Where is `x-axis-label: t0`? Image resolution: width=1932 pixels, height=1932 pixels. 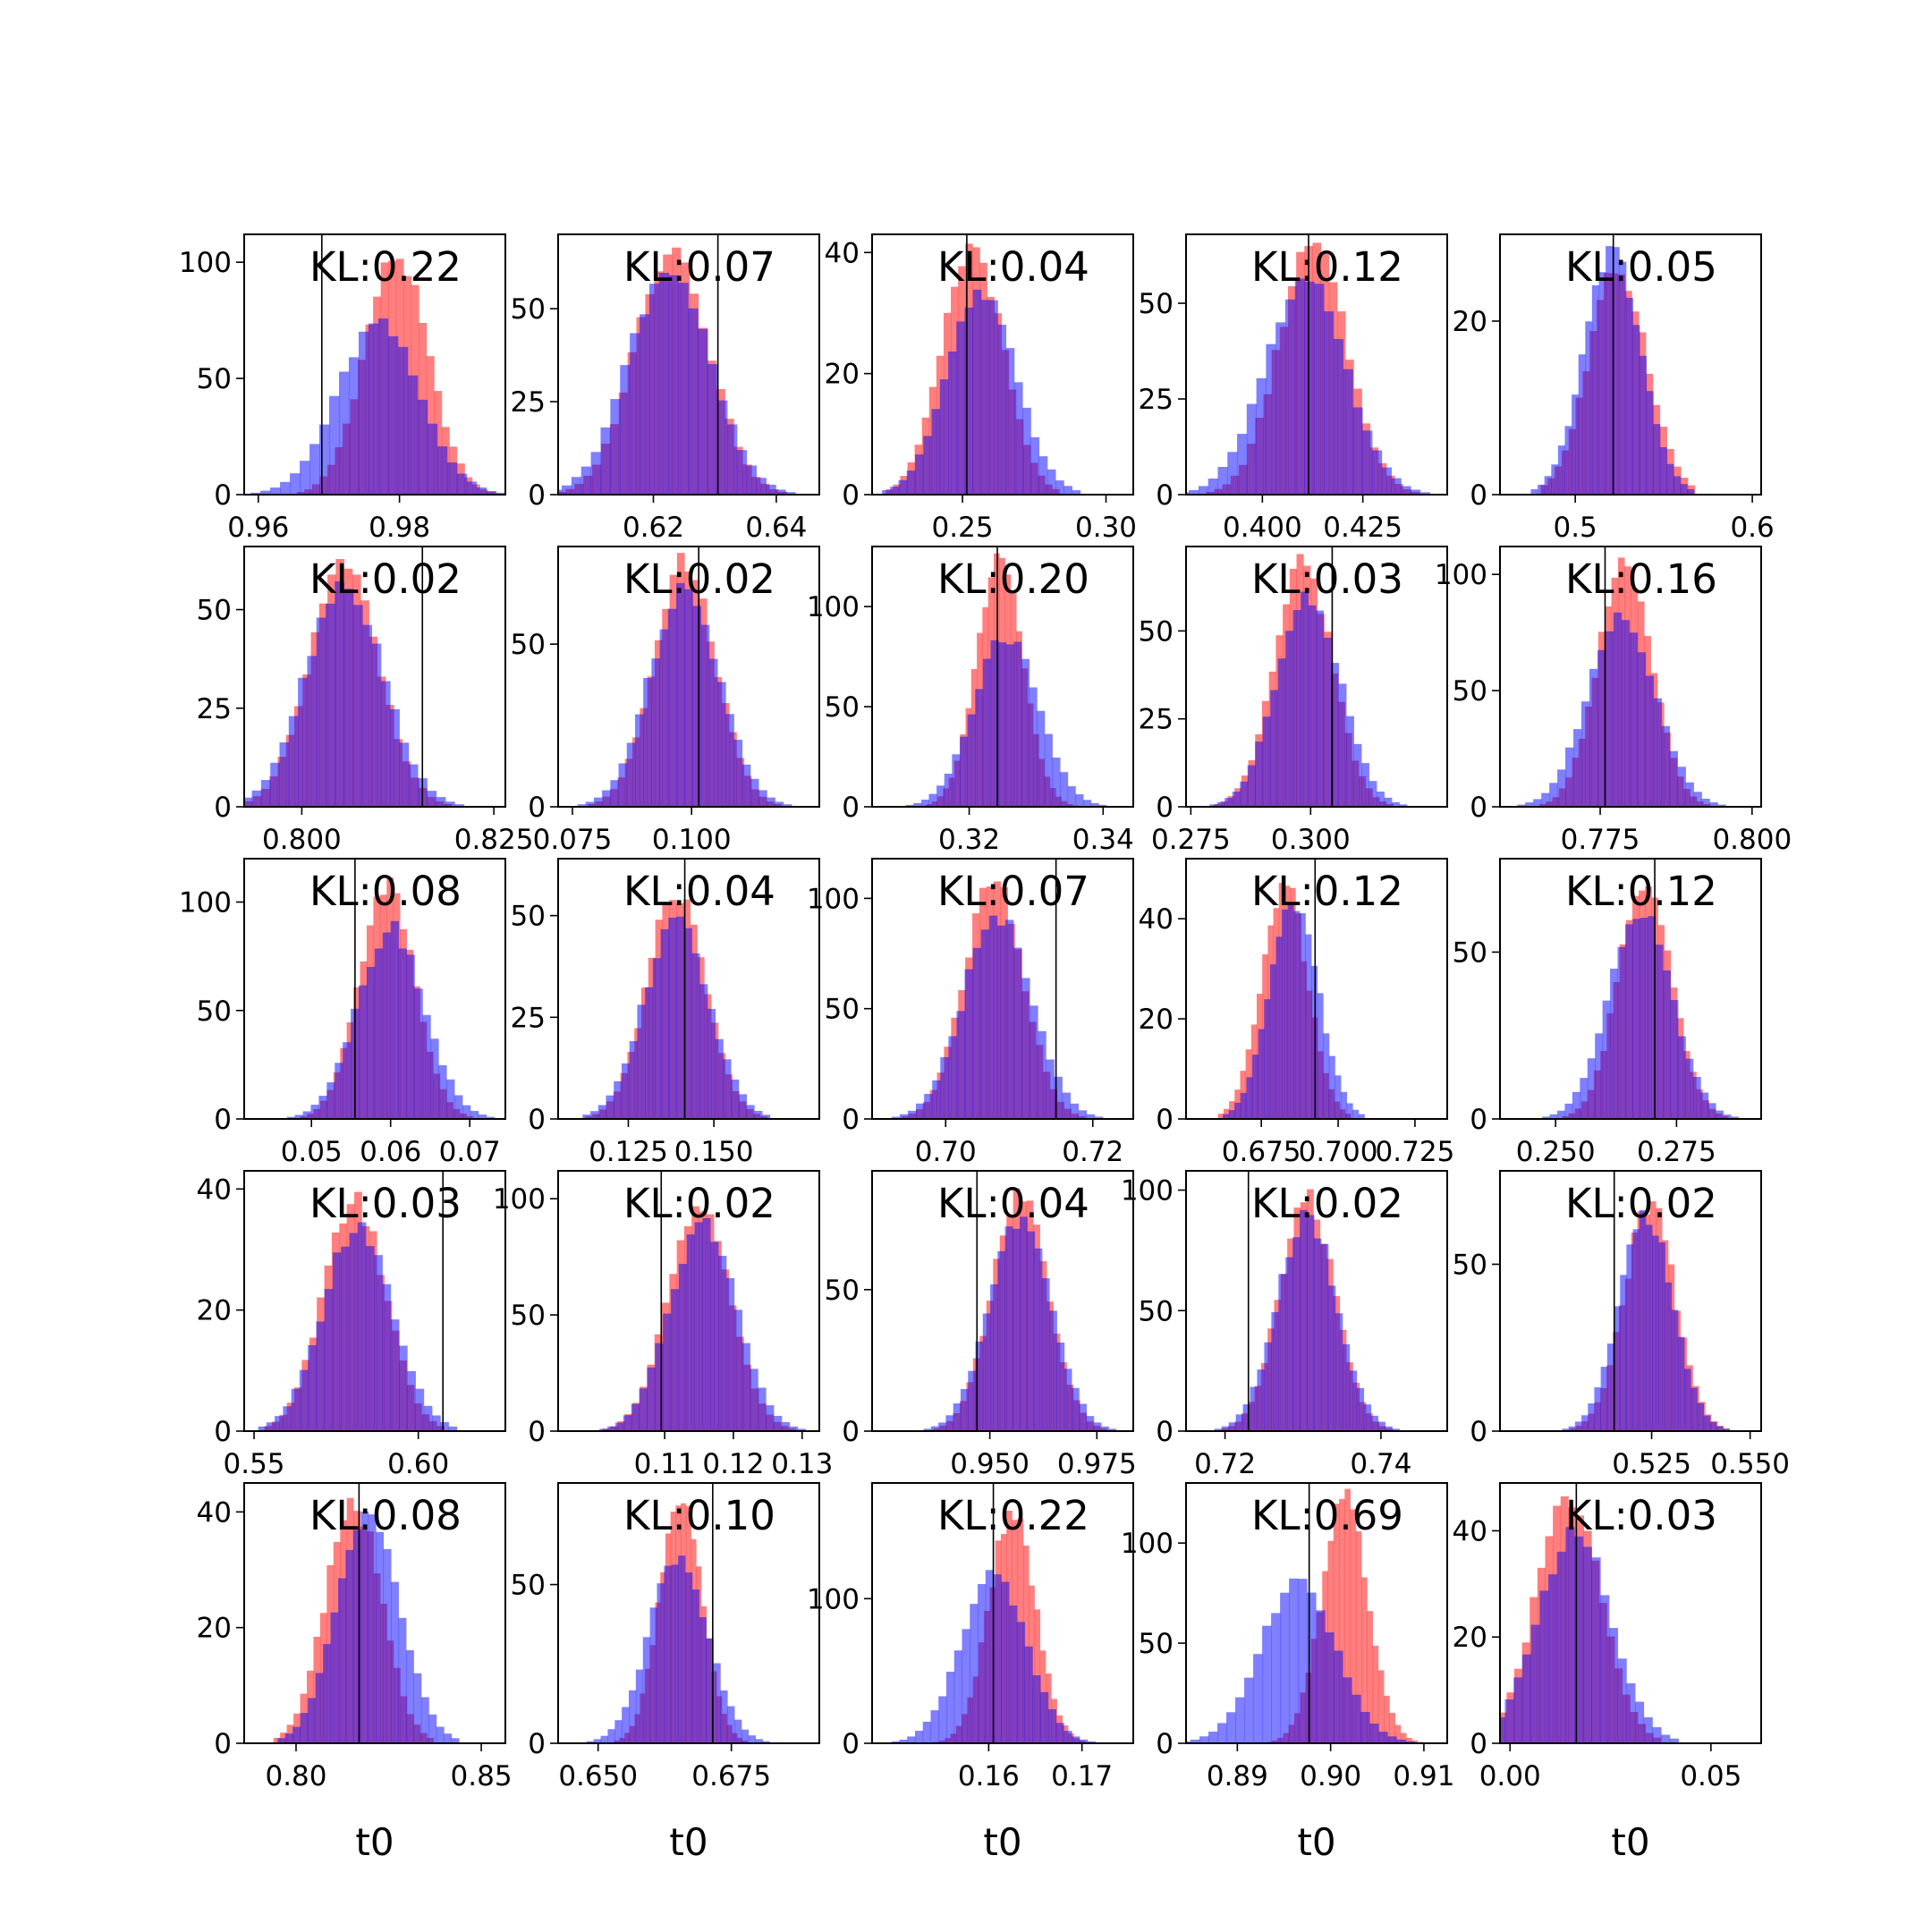
x-axis-label: t0 is located at coordinates (1630, 1842).